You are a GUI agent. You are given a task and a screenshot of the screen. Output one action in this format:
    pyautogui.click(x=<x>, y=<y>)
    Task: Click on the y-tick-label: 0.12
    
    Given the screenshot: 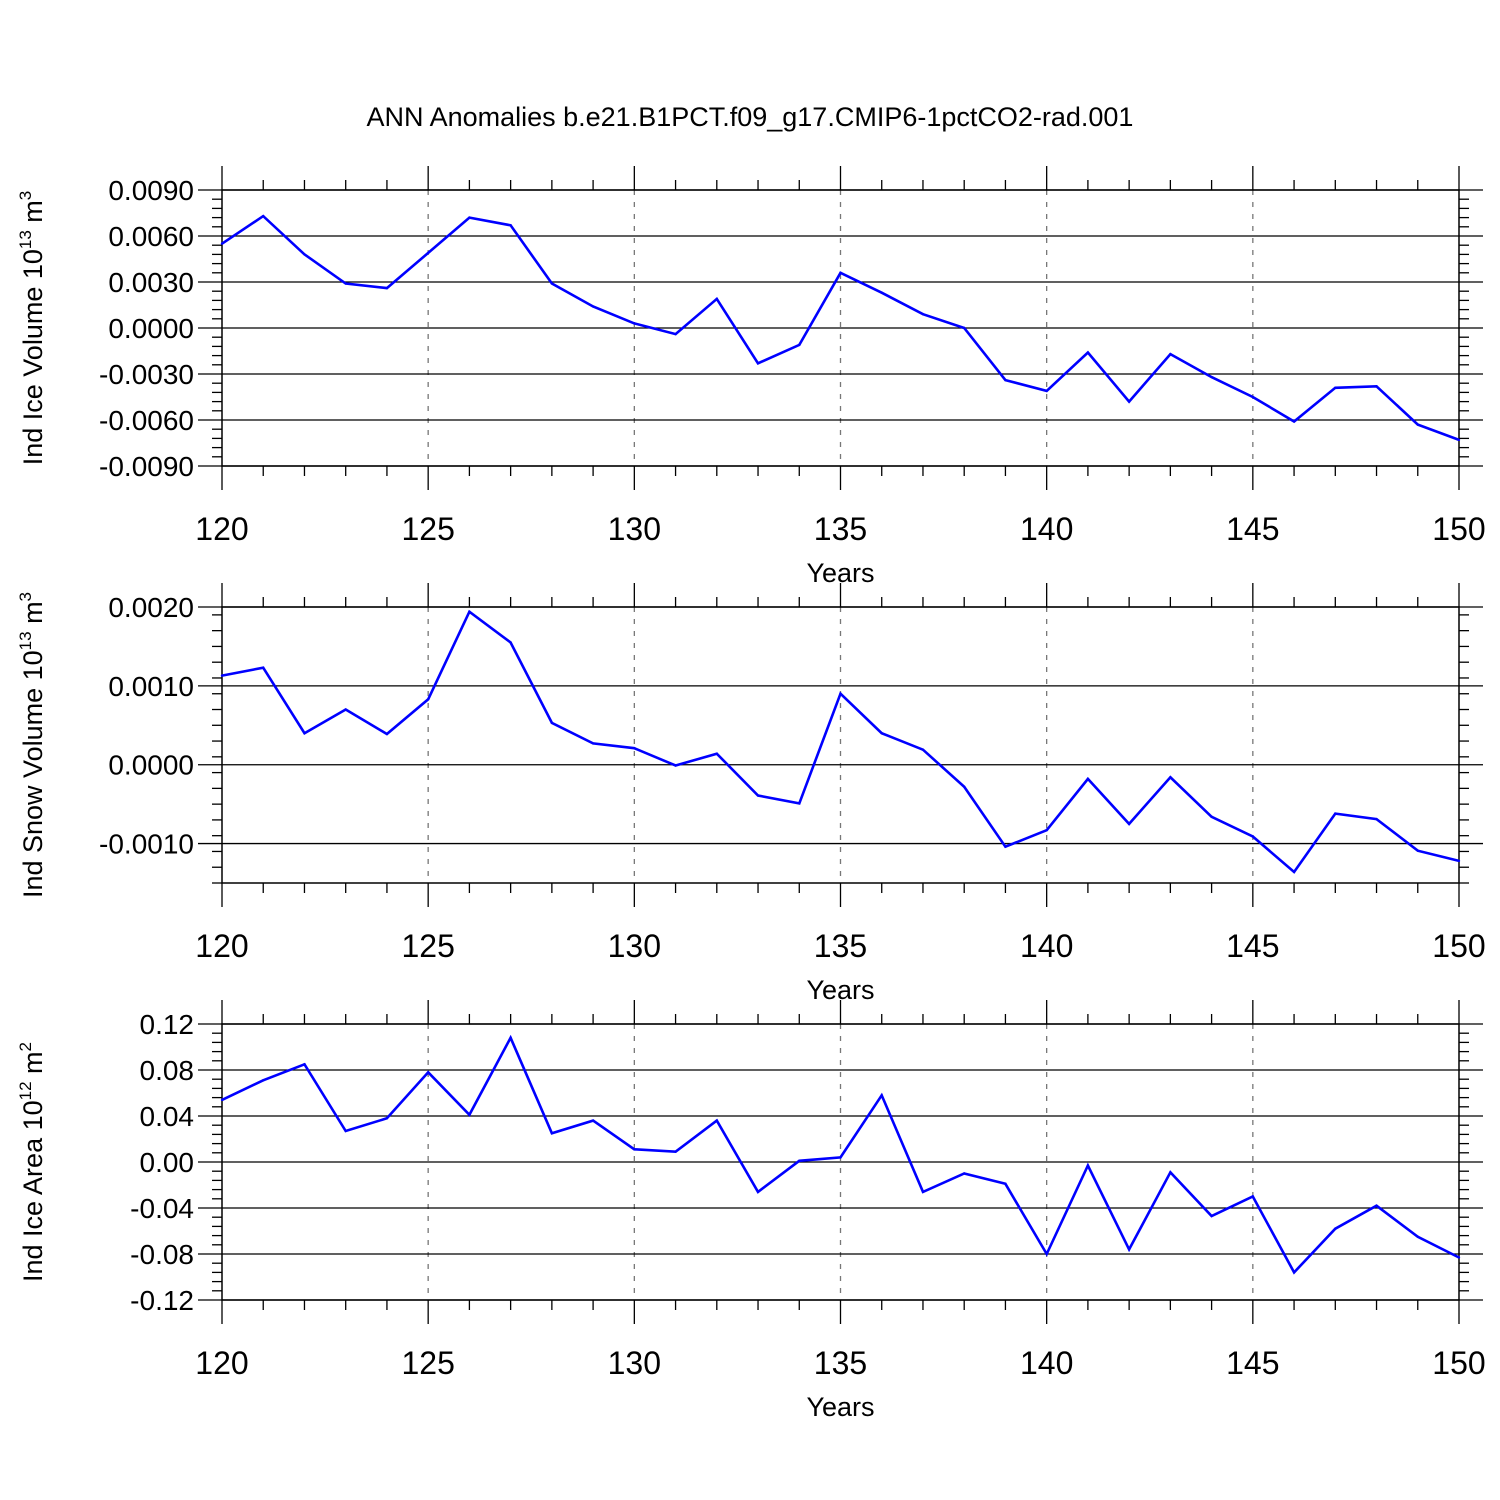 What is the action you would take?
    pyautogui.click(x=167, y=1024)
    